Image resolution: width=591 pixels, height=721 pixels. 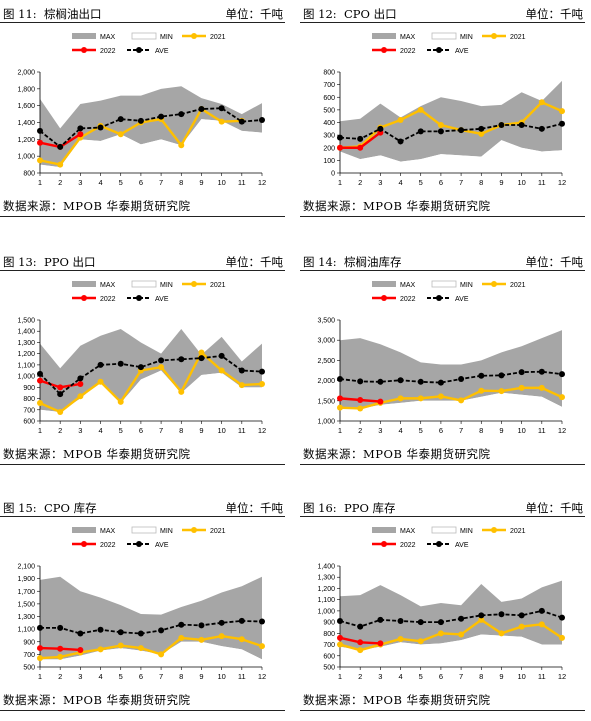 What do you see at coordinates (397, 700) in the screenshot?
I see `source-note: 数据来源：MPOB 华泰期货研究院` at bounding box center [397, 700].